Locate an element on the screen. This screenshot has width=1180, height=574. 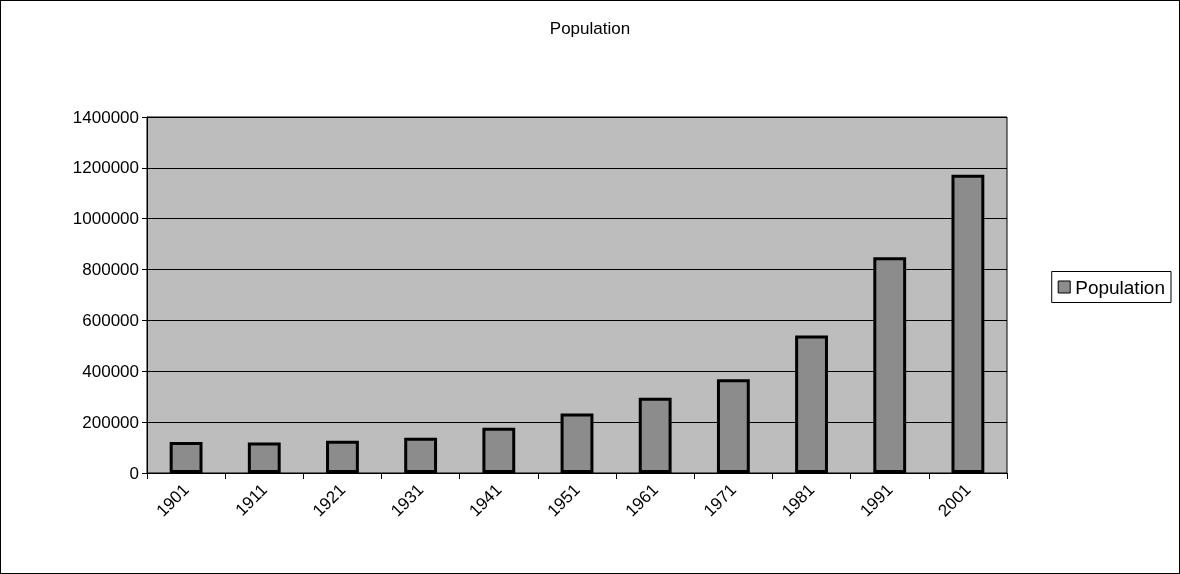
y-tick-label: 1400000 is located at coordinates (105, 117).